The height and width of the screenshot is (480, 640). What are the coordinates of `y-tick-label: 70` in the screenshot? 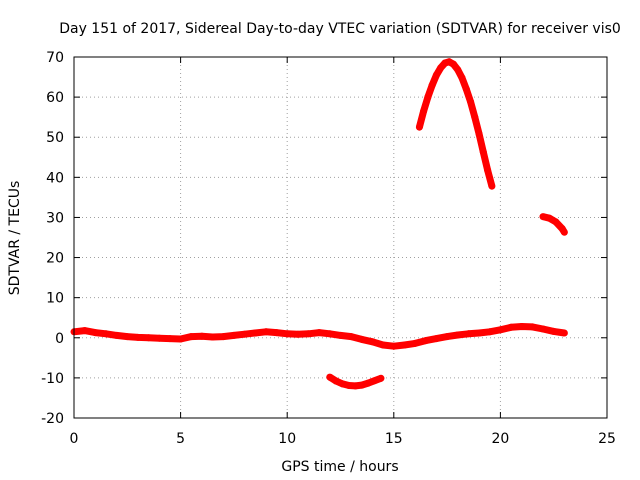 It's located at (55, 58).